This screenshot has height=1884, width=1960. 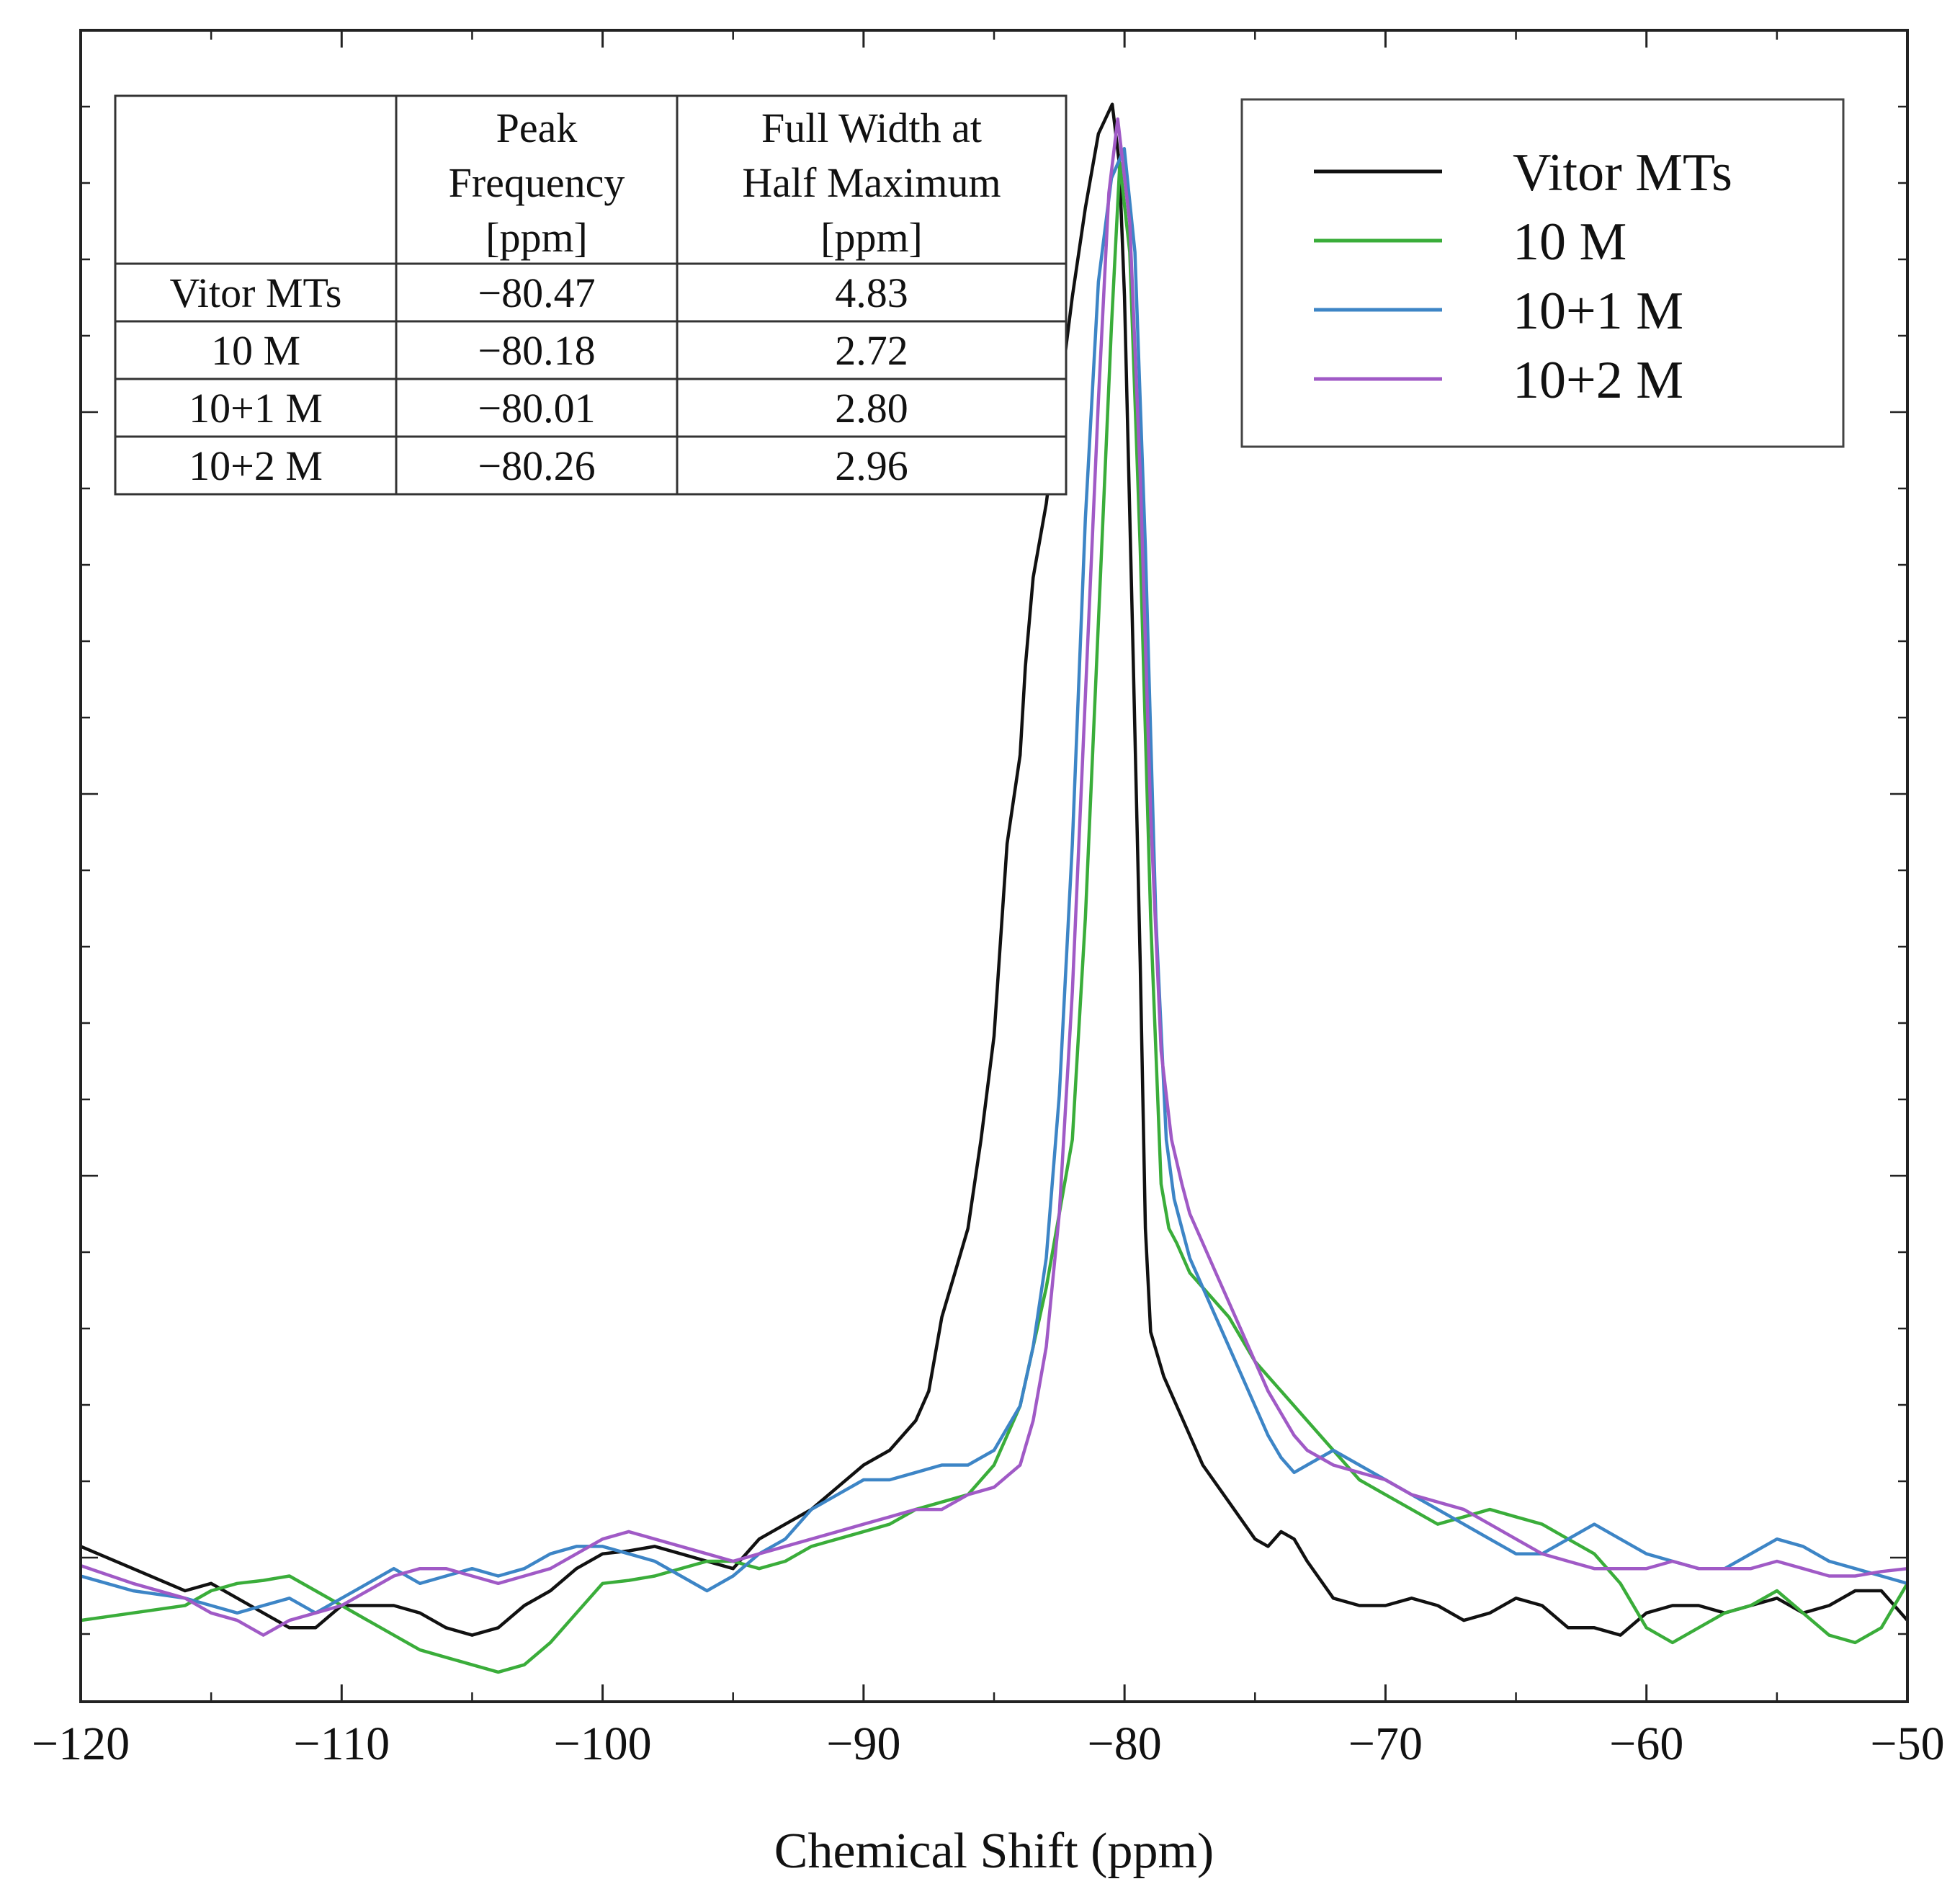 I want to click on table-header-cell: Frequency, so click(x=537, y=182).